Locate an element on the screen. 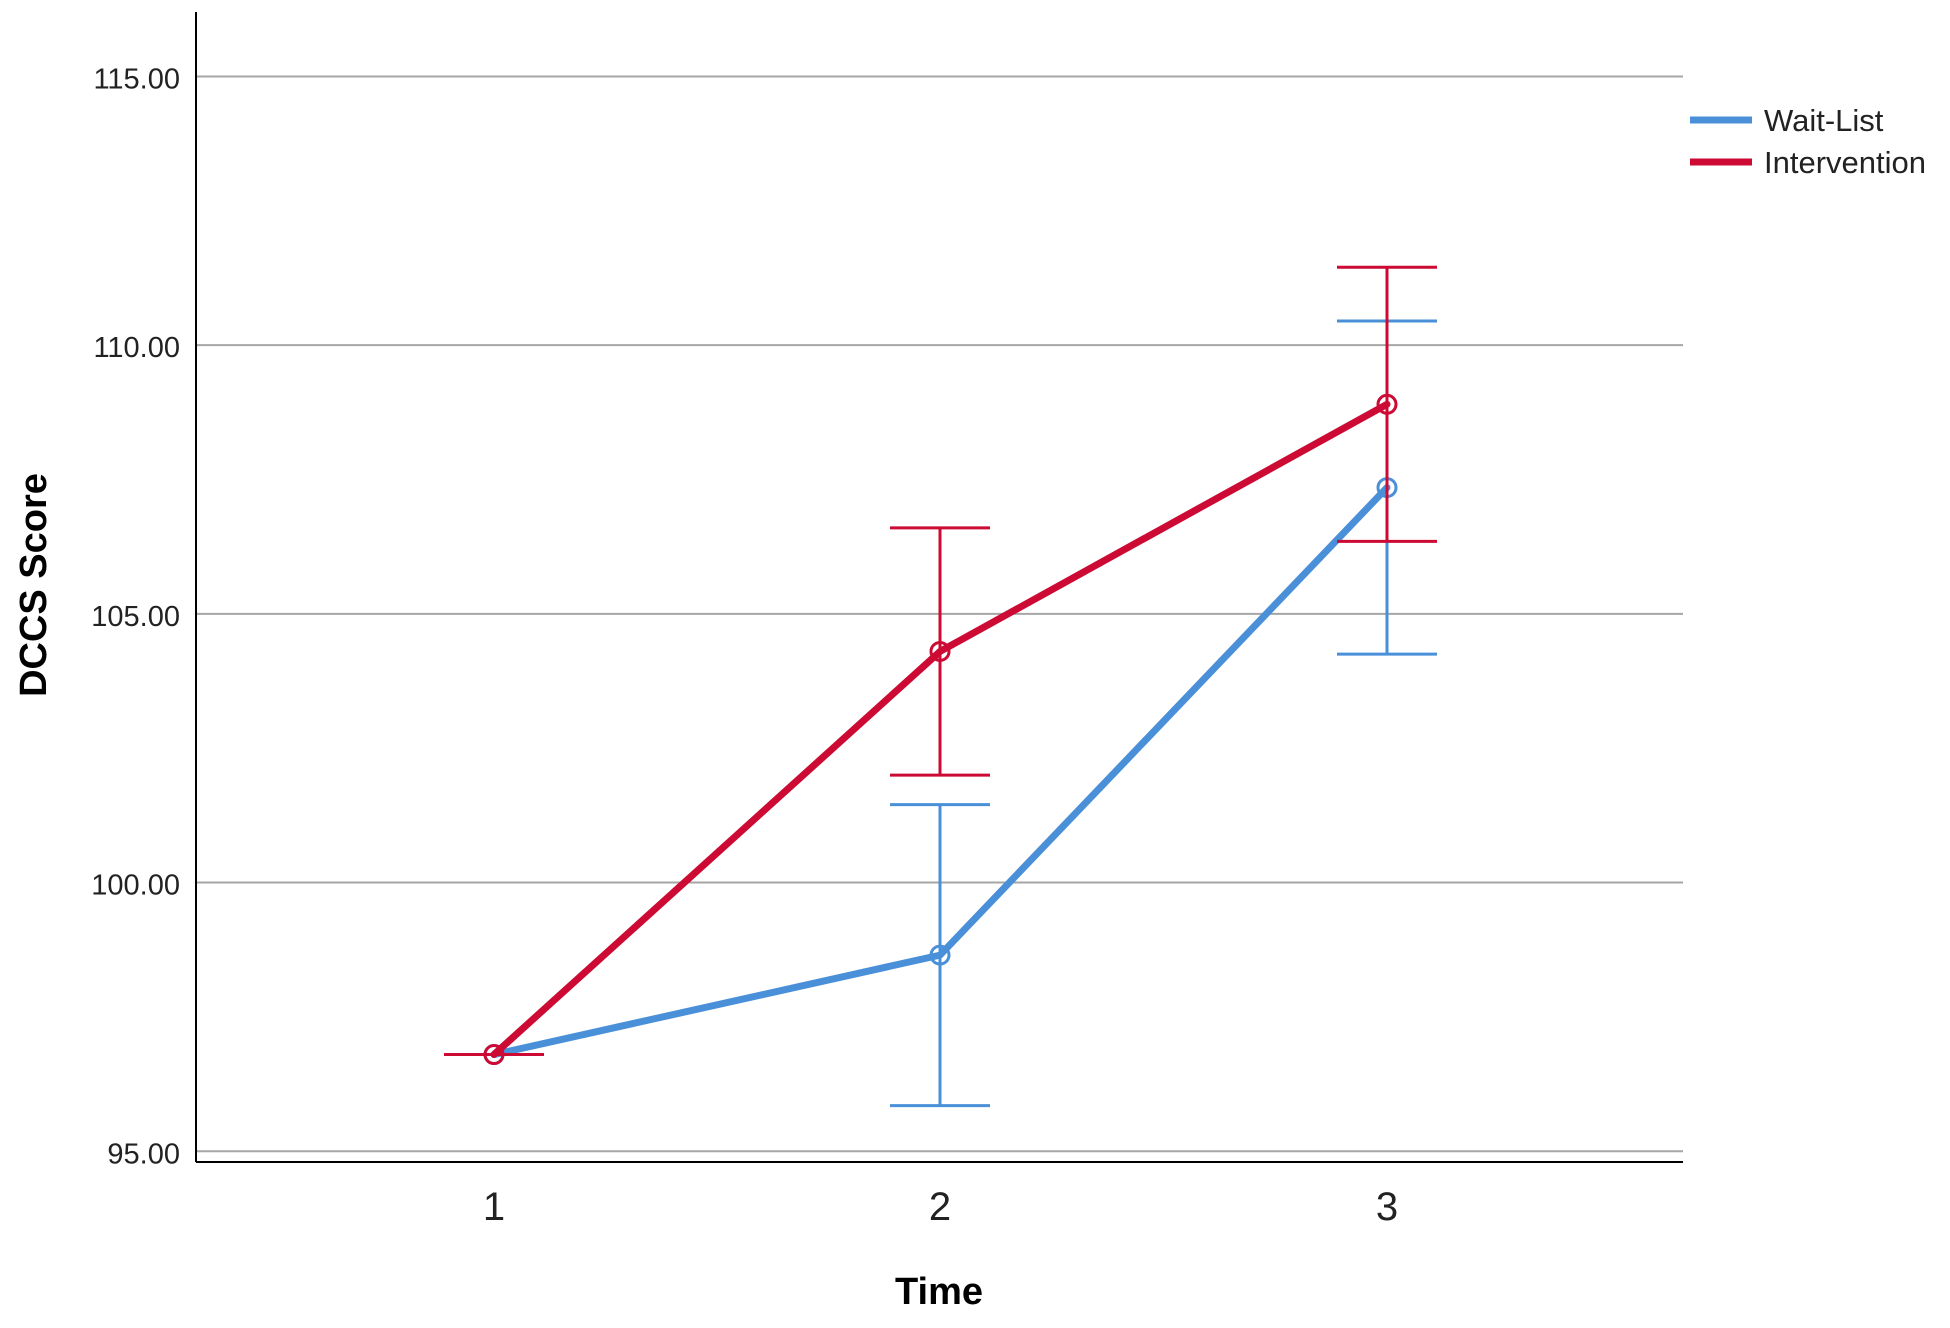  x-axis-title: Time is located at coordinates (939, 1292).